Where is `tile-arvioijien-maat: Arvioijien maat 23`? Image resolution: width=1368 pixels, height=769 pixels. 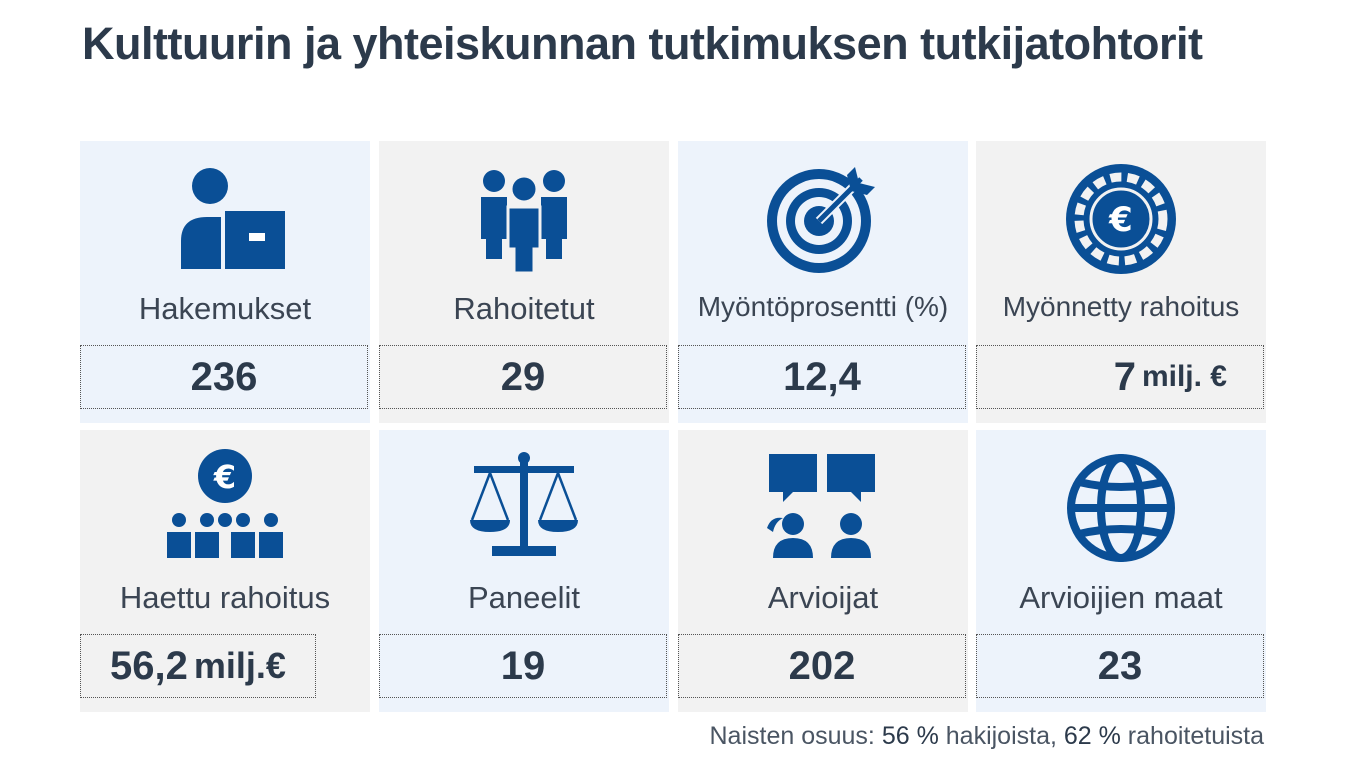 tile-arvioijien-maat: Arvioijien maat 23 is located at coordinates (1121, 571).